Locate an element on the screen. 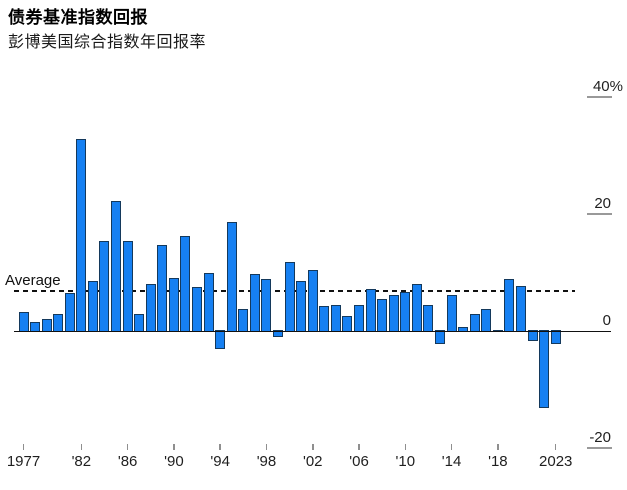 The height and width of the screenshot is (490, 627). bar-1988 is located at coordinates (150, 307).